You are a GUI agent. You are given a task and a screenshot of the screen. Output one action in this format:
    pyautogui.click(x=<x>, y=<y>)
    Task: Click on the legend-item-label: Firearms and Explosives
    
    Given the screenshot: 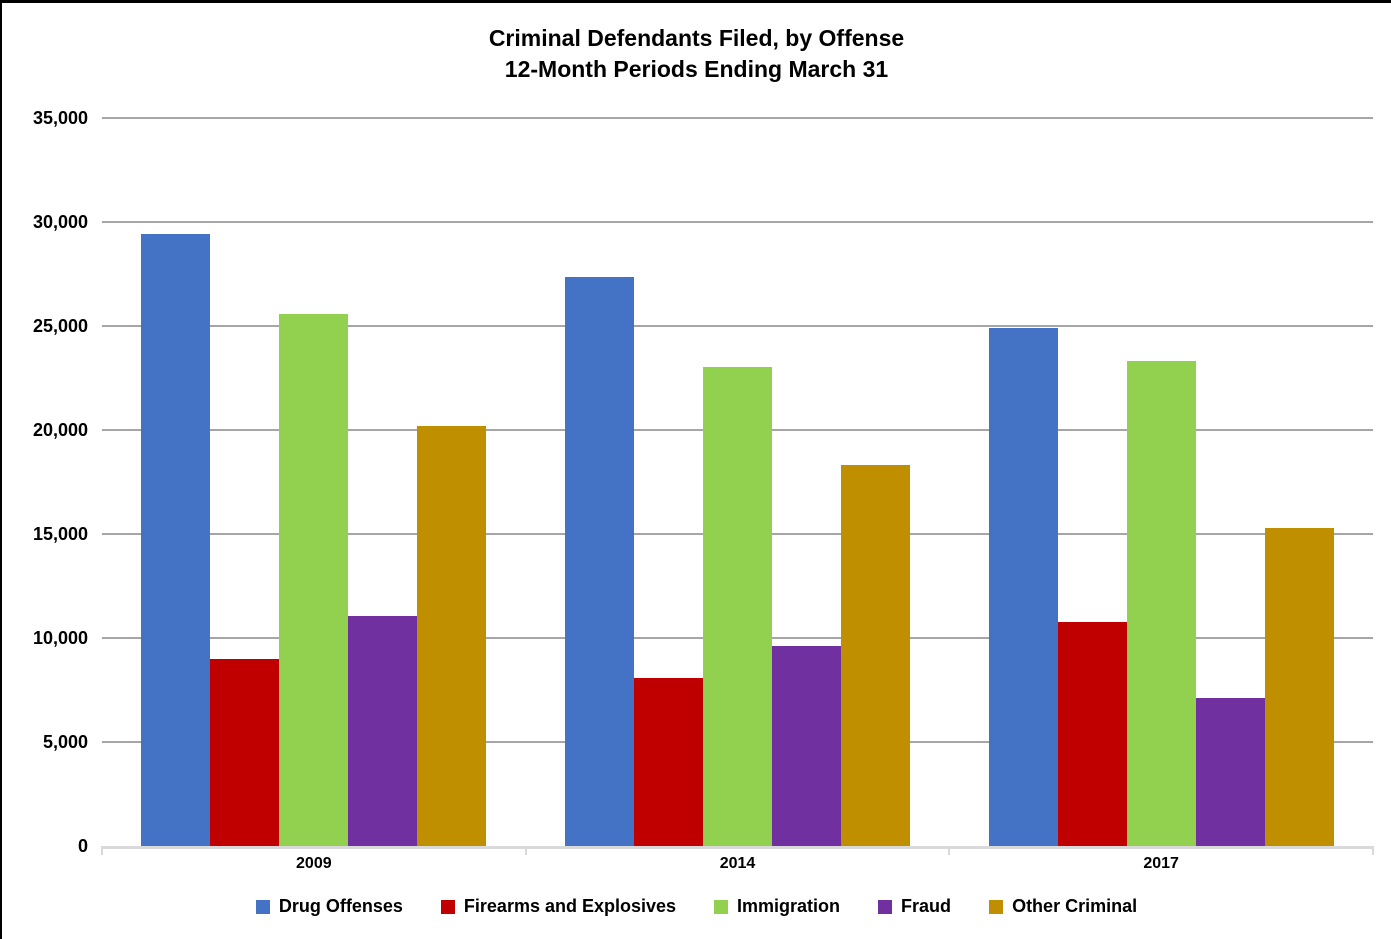 What is the action you would take?
    pyautogui.click(x=570, y=906)
    